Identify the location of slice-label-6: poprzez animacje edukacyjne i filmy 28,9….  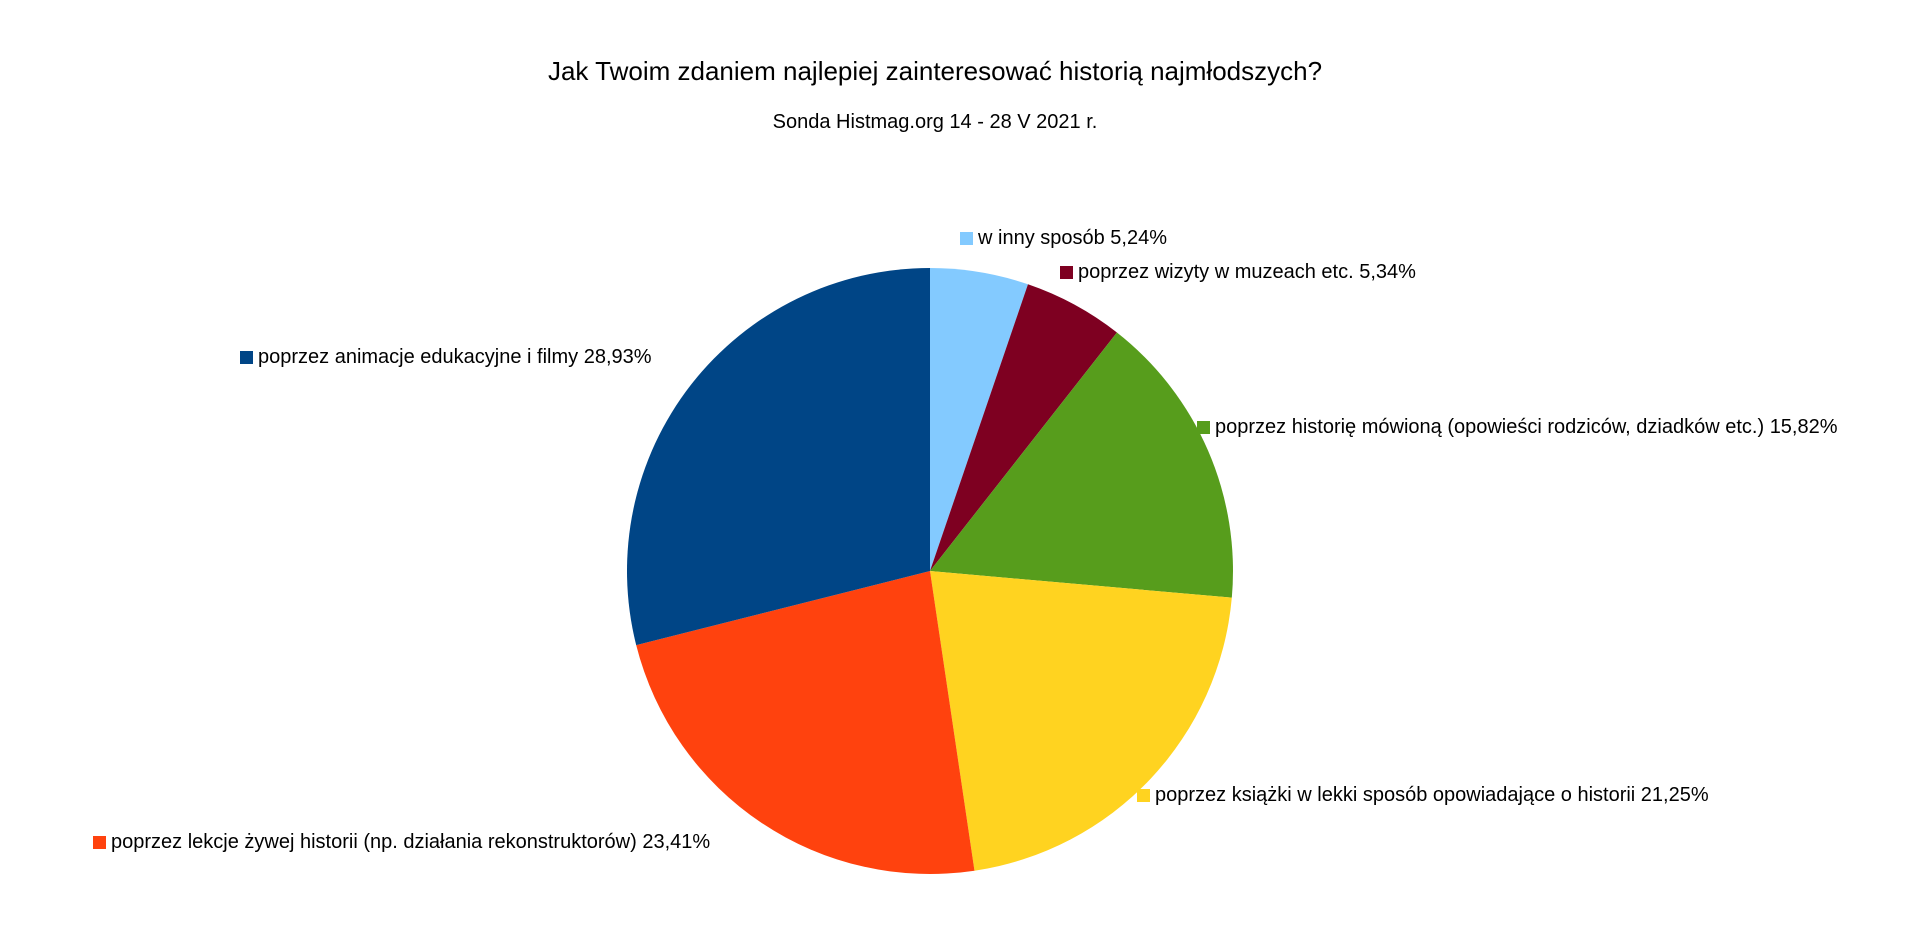
(455, 357).